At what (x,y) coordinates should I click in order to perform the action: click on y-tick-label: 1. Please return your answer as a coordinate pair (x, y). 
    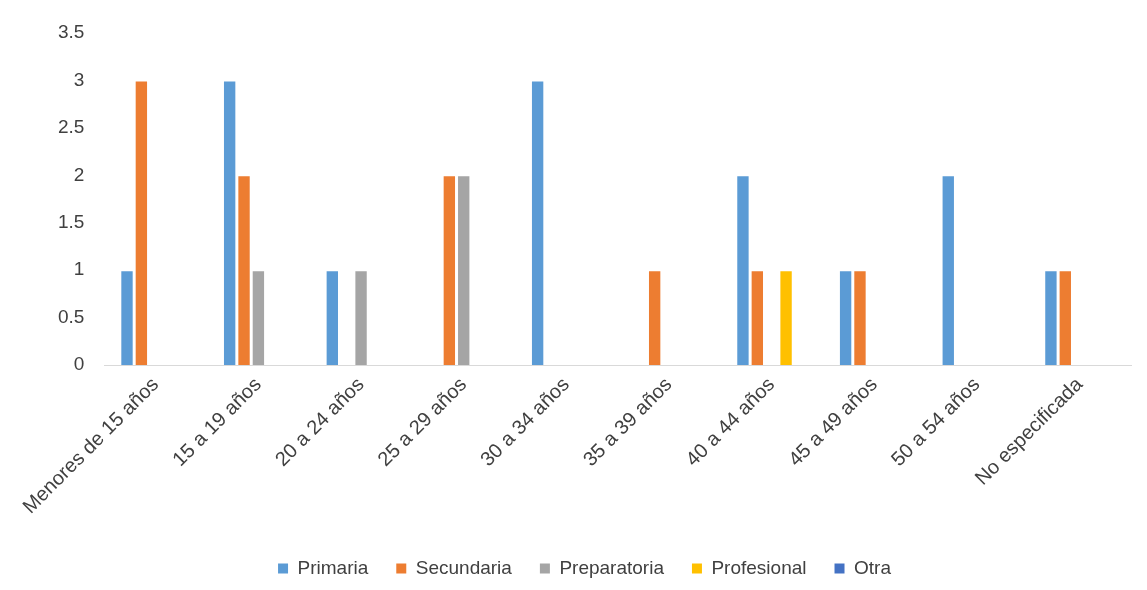
    Looking at the image, I should click on (79, 269).